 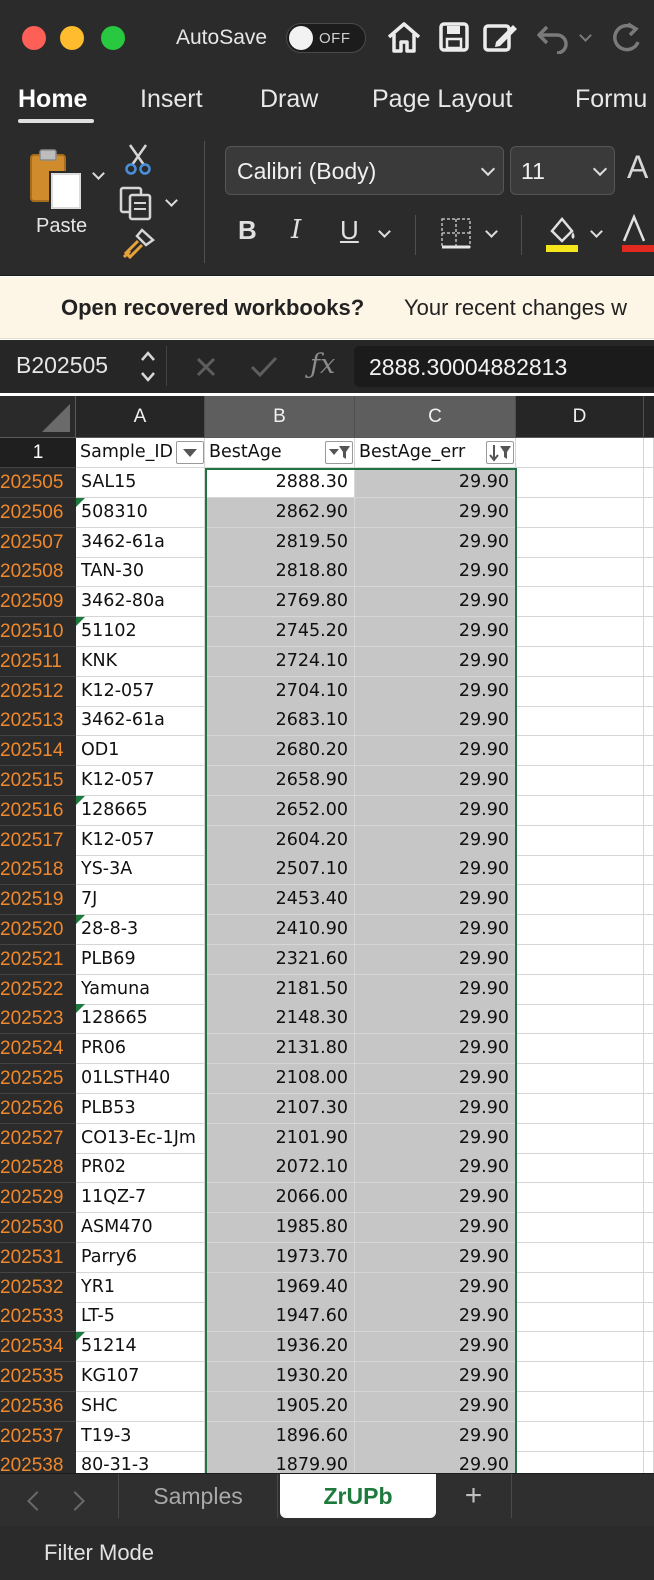 I want to click on cell-bestage: 2704.10, so click(x=280, y=691).